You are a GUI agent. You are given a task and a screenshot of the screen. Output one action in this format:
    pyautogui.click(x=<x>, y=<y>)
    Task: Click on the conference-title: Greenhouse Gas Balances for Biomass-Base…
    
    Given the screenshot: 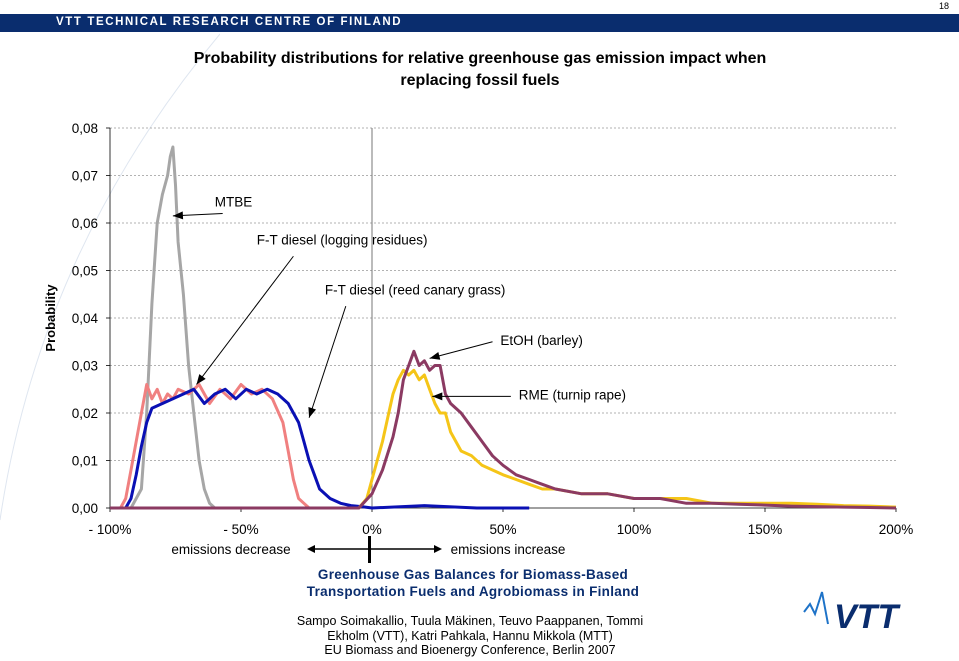 What is the action you would take?
    pyautogui.click(x=473, y=583)
    